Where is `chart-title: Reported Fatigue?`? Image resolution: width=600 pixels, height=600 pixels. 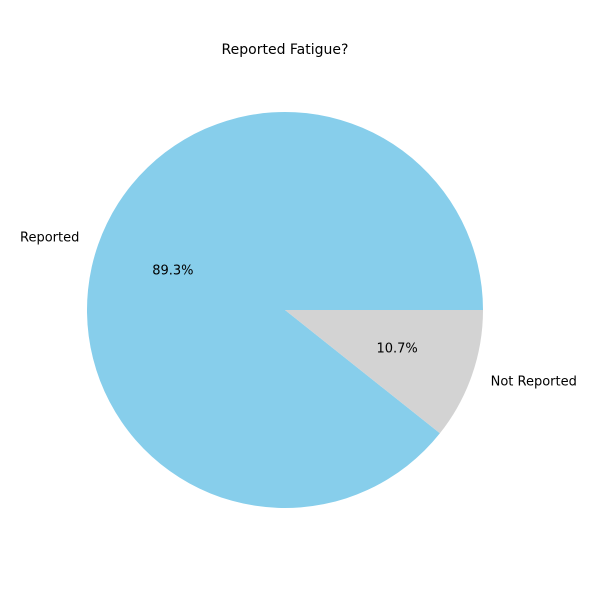 chart-title: Reported Fatigue? is located at coordinates (285, 50).